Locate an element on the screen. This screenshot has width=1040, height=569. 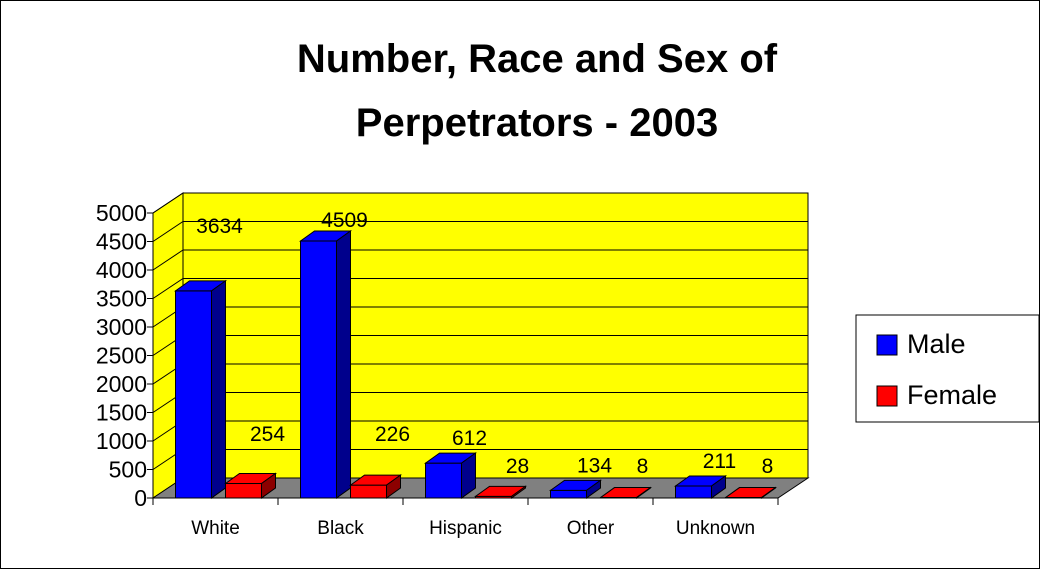
y-tick-label: 2500 is located at coordinates (121, 356).